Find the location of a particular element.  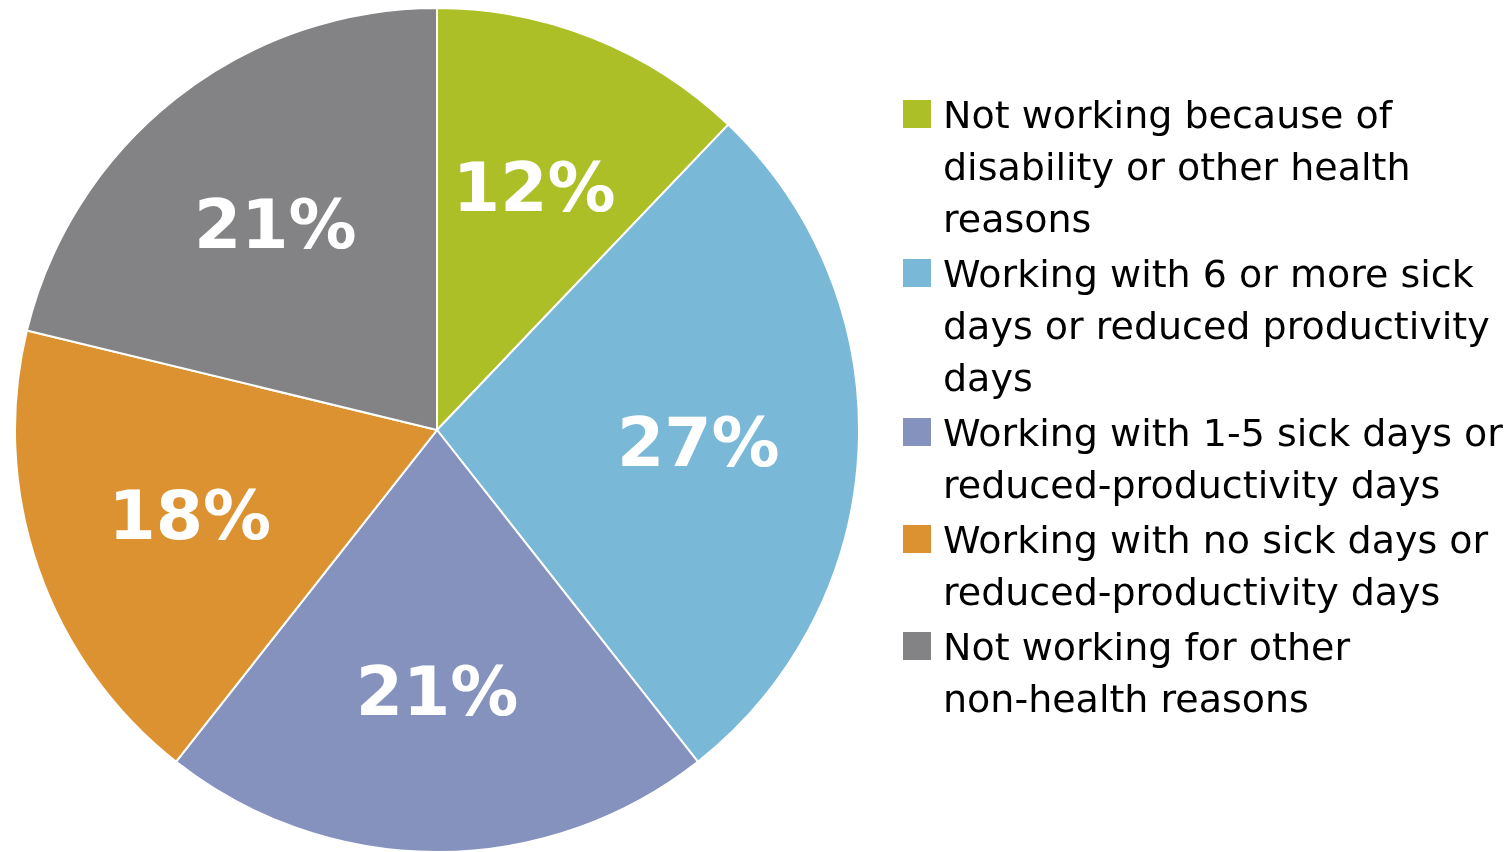

legend-label: Working with 1-5 sick days or reduced-productivity days is located at coordinates (1223, 459).